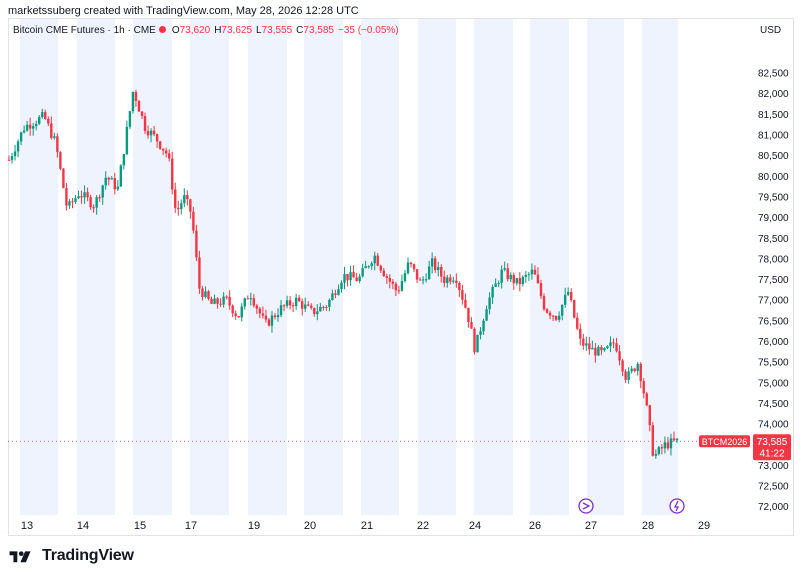  Describe the element at coordinates (677, 506) in the screenshot. I see `lightning-icon` at that location.